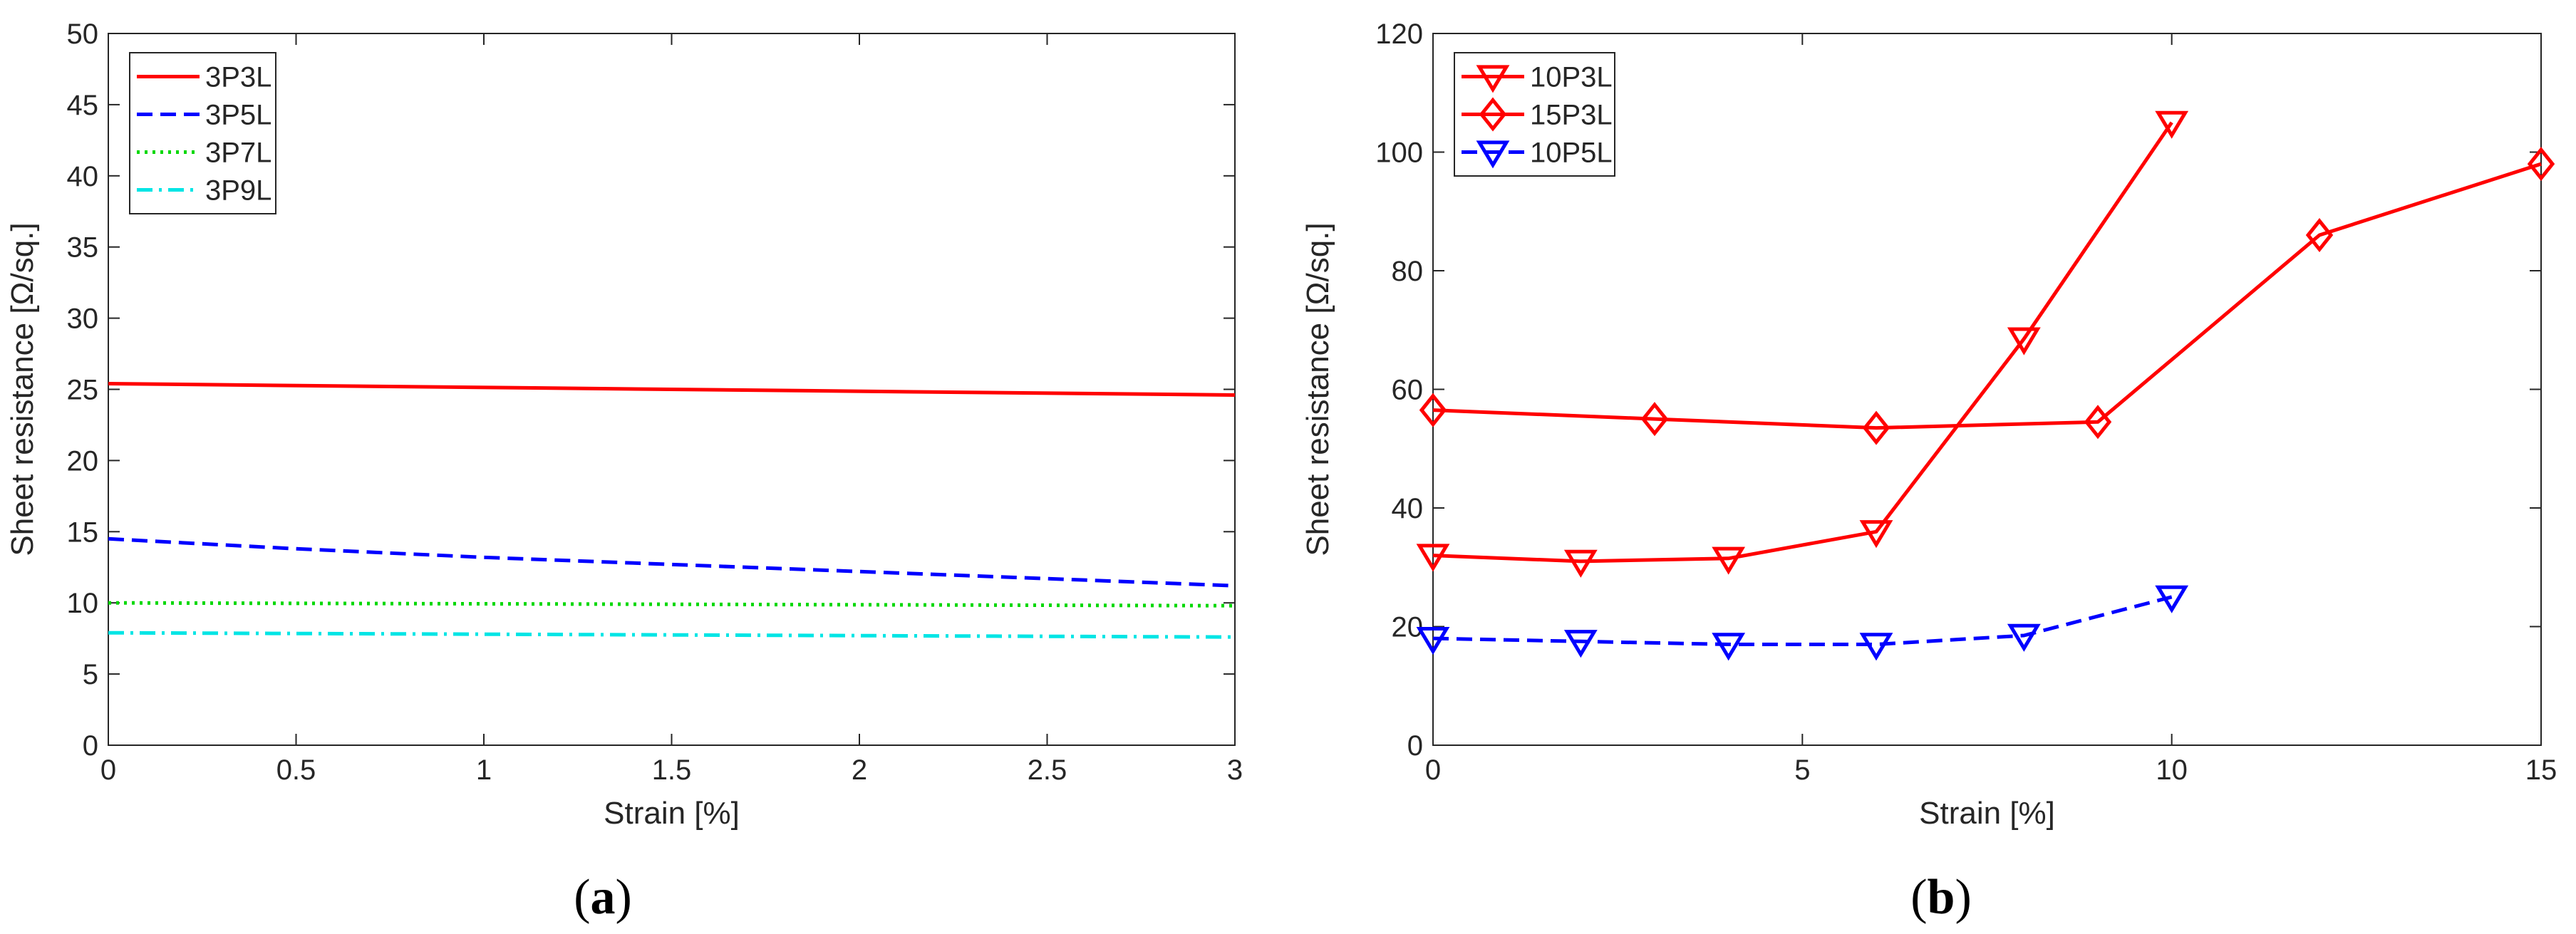  I want to click on series-3P3L, so click(672, 389).